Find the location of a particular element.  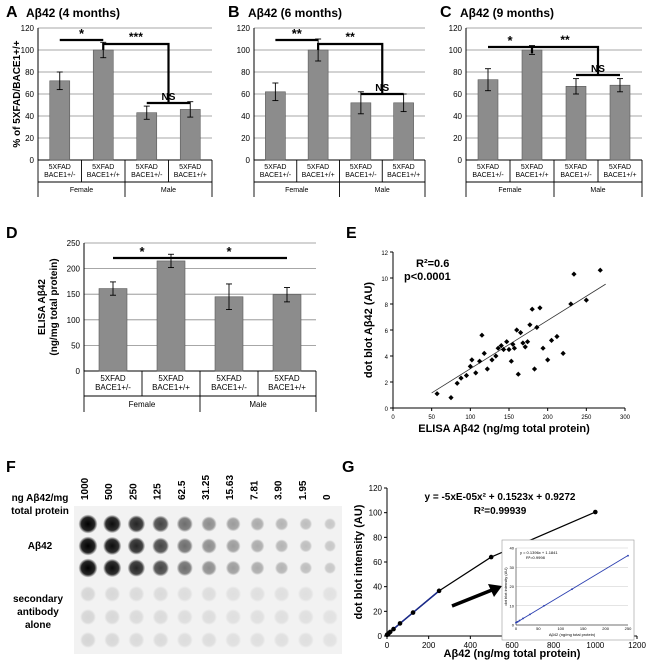

panel-e-ytick-label: 6 is located at coordinates (387, 332).